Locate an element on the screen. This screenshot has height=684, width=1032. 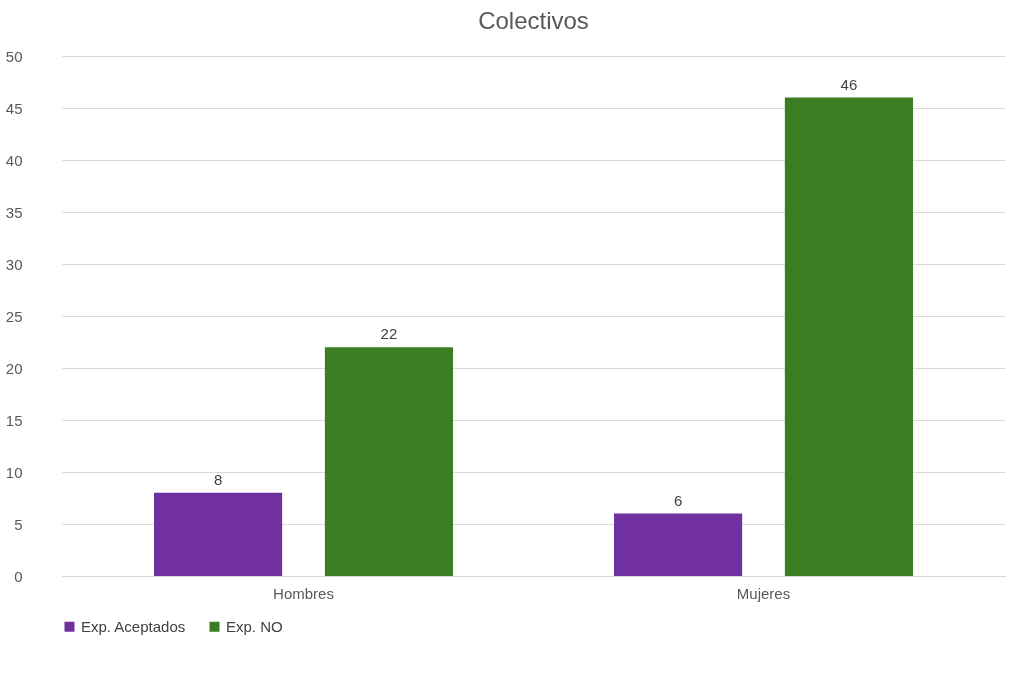
y-tick-label: 25 is located at coordinates (14, 316).